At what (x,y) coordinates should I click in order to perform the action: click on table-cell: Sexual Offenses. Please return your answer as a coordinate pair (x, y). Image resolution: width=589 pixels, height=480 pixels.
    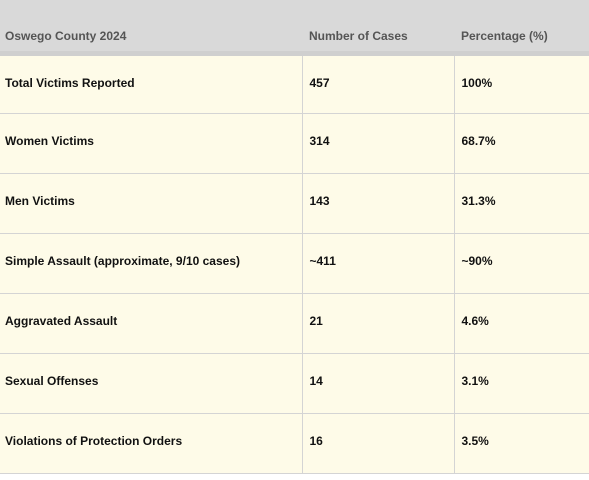
    Looking at the image, I should click on (151, 383).